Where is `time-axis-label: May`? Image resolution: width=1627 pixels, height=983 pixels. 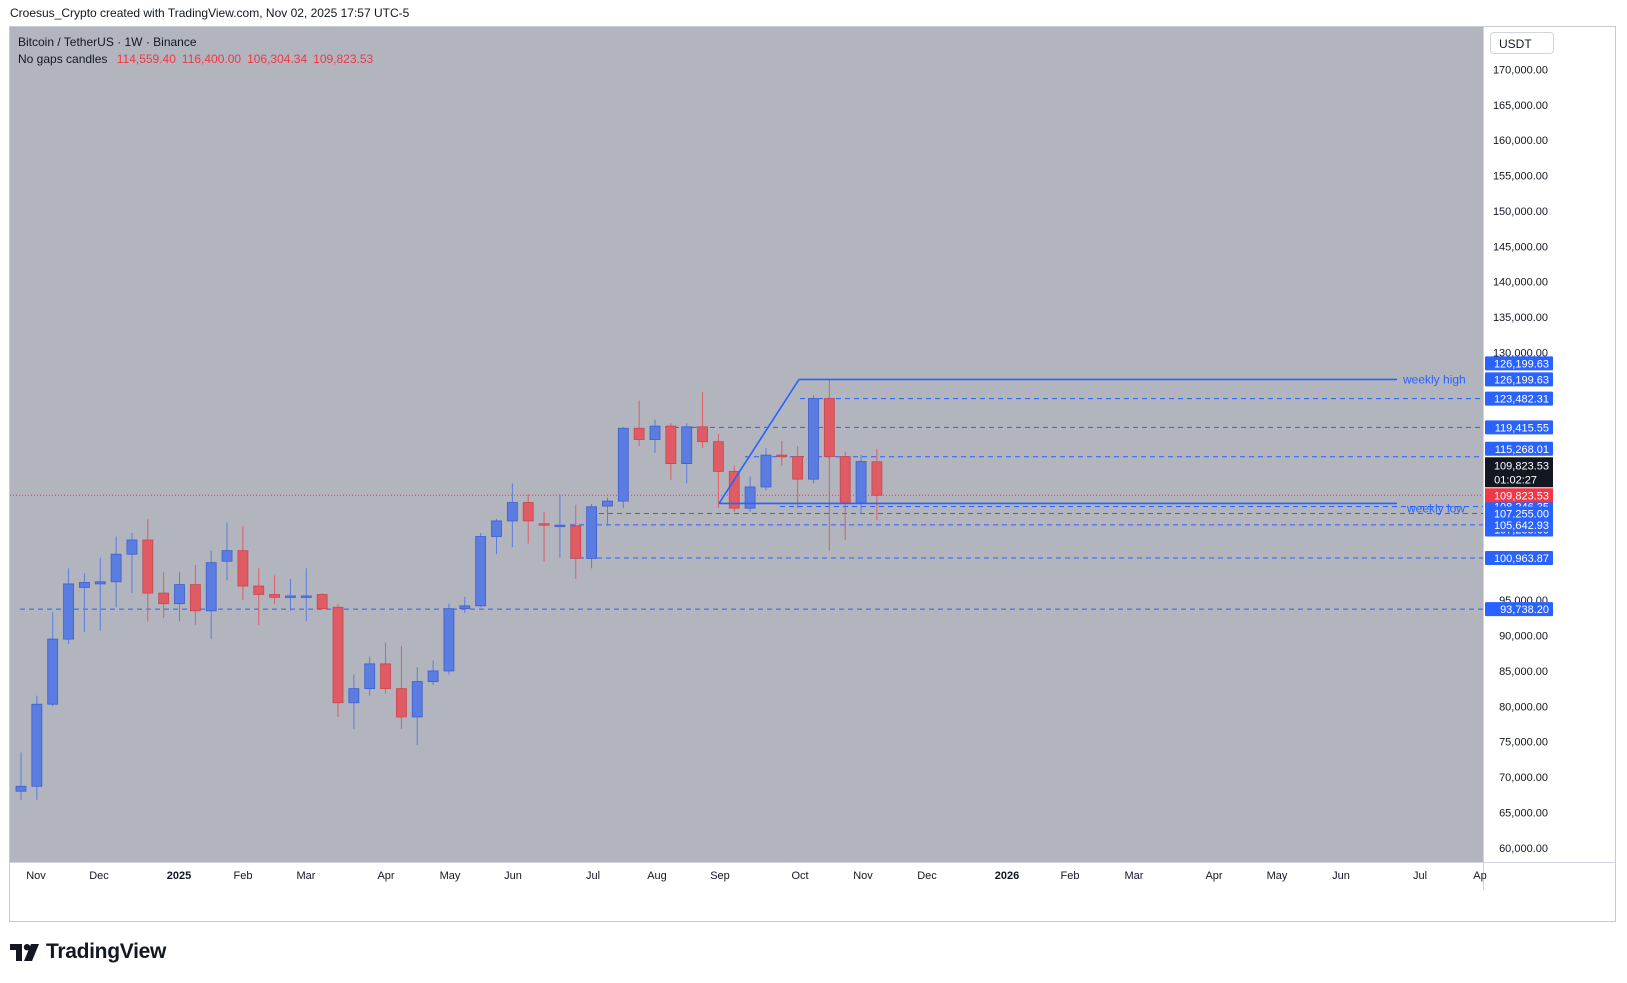
time-axis-label: May is located at coordinates (450, 876).